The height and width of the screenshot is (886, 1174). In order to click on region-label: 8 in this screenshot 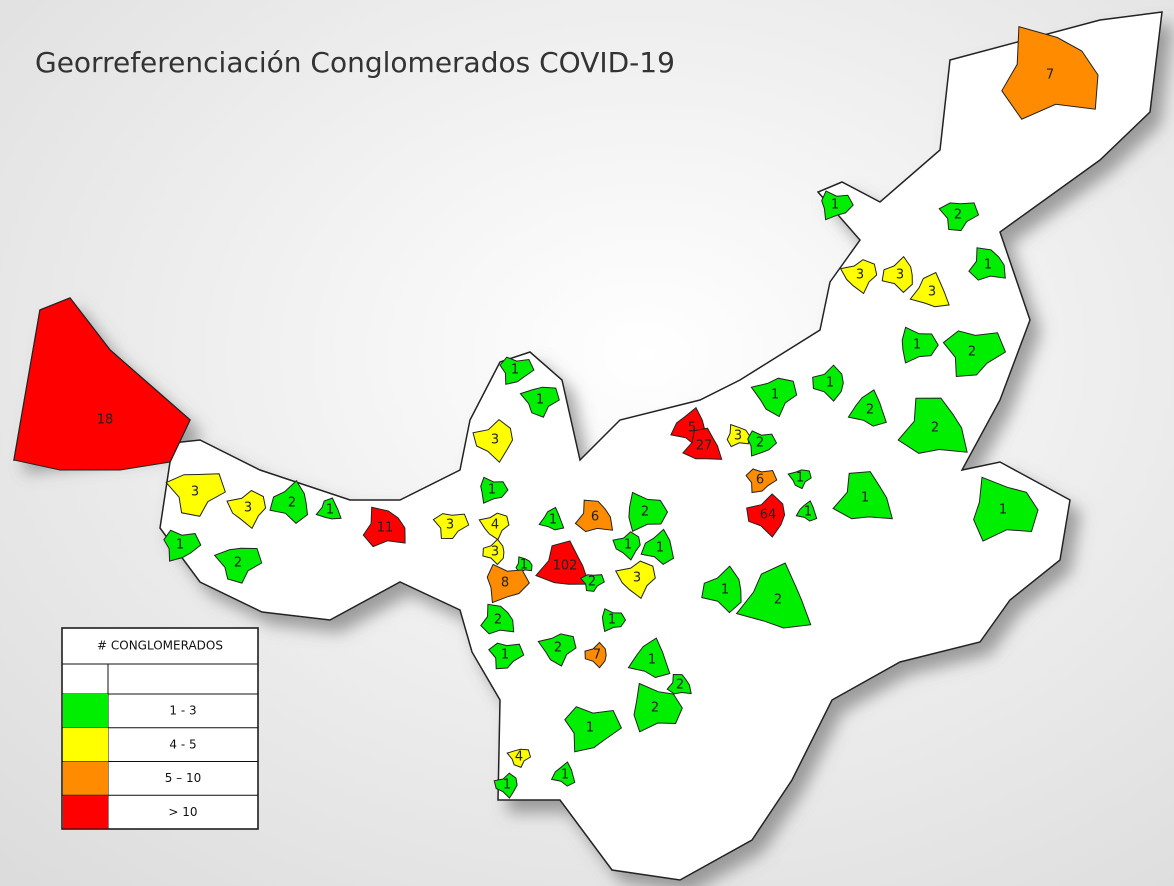, I will do `click(505, 583)`.